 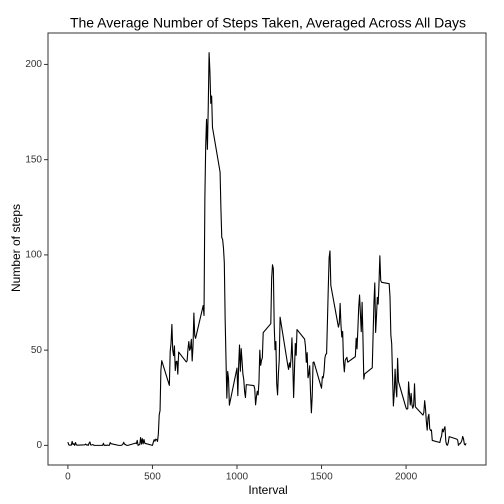 I want to click on y-tick-label: 50, so click(x=37, y=350).